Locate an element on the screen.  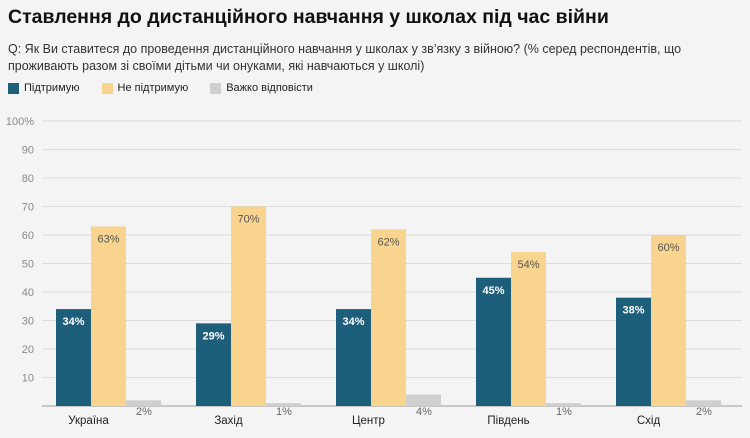
legend-label-not-support: Не підтримую is located at coordinates (153, 88).